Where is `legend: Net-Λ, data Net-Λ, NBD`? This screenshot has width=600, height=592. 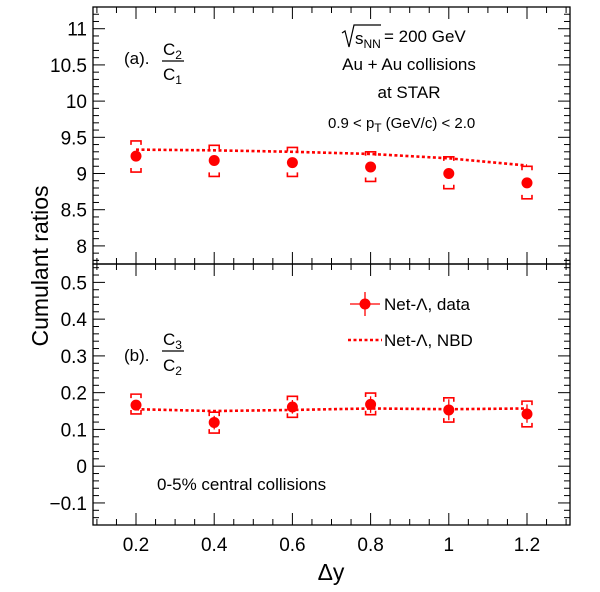 legend: Net-Λ, data Net-Λ, NBD is located at coordinates (410, 321).